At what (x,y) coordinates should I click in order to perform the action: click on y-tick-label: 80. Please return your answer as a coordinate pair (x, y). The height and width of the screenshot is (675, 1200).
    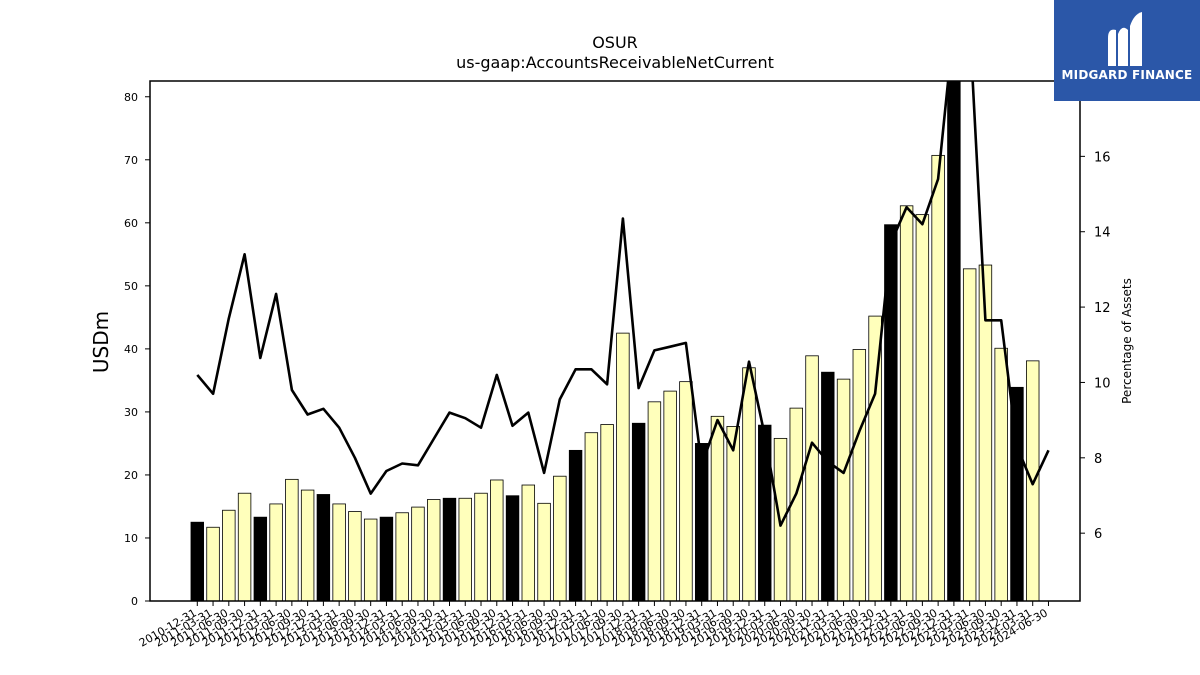
    Looking at the image, I should click on (131, 97).